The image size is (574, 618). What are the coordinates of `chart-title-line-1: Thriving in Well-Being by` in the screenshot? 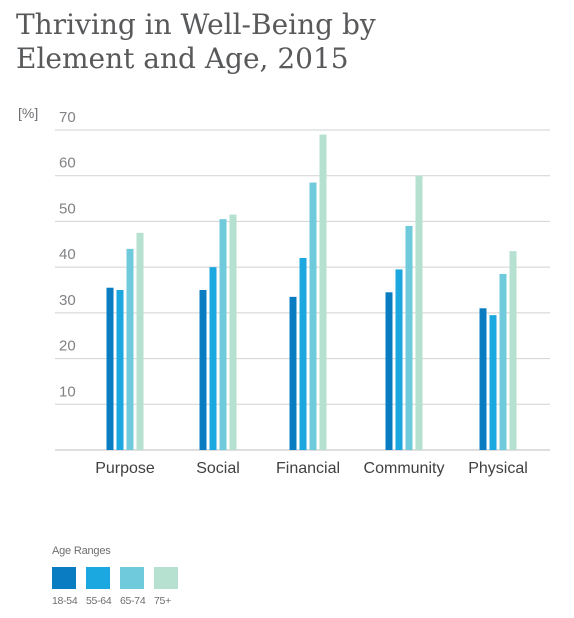 It's located at (196, 24).